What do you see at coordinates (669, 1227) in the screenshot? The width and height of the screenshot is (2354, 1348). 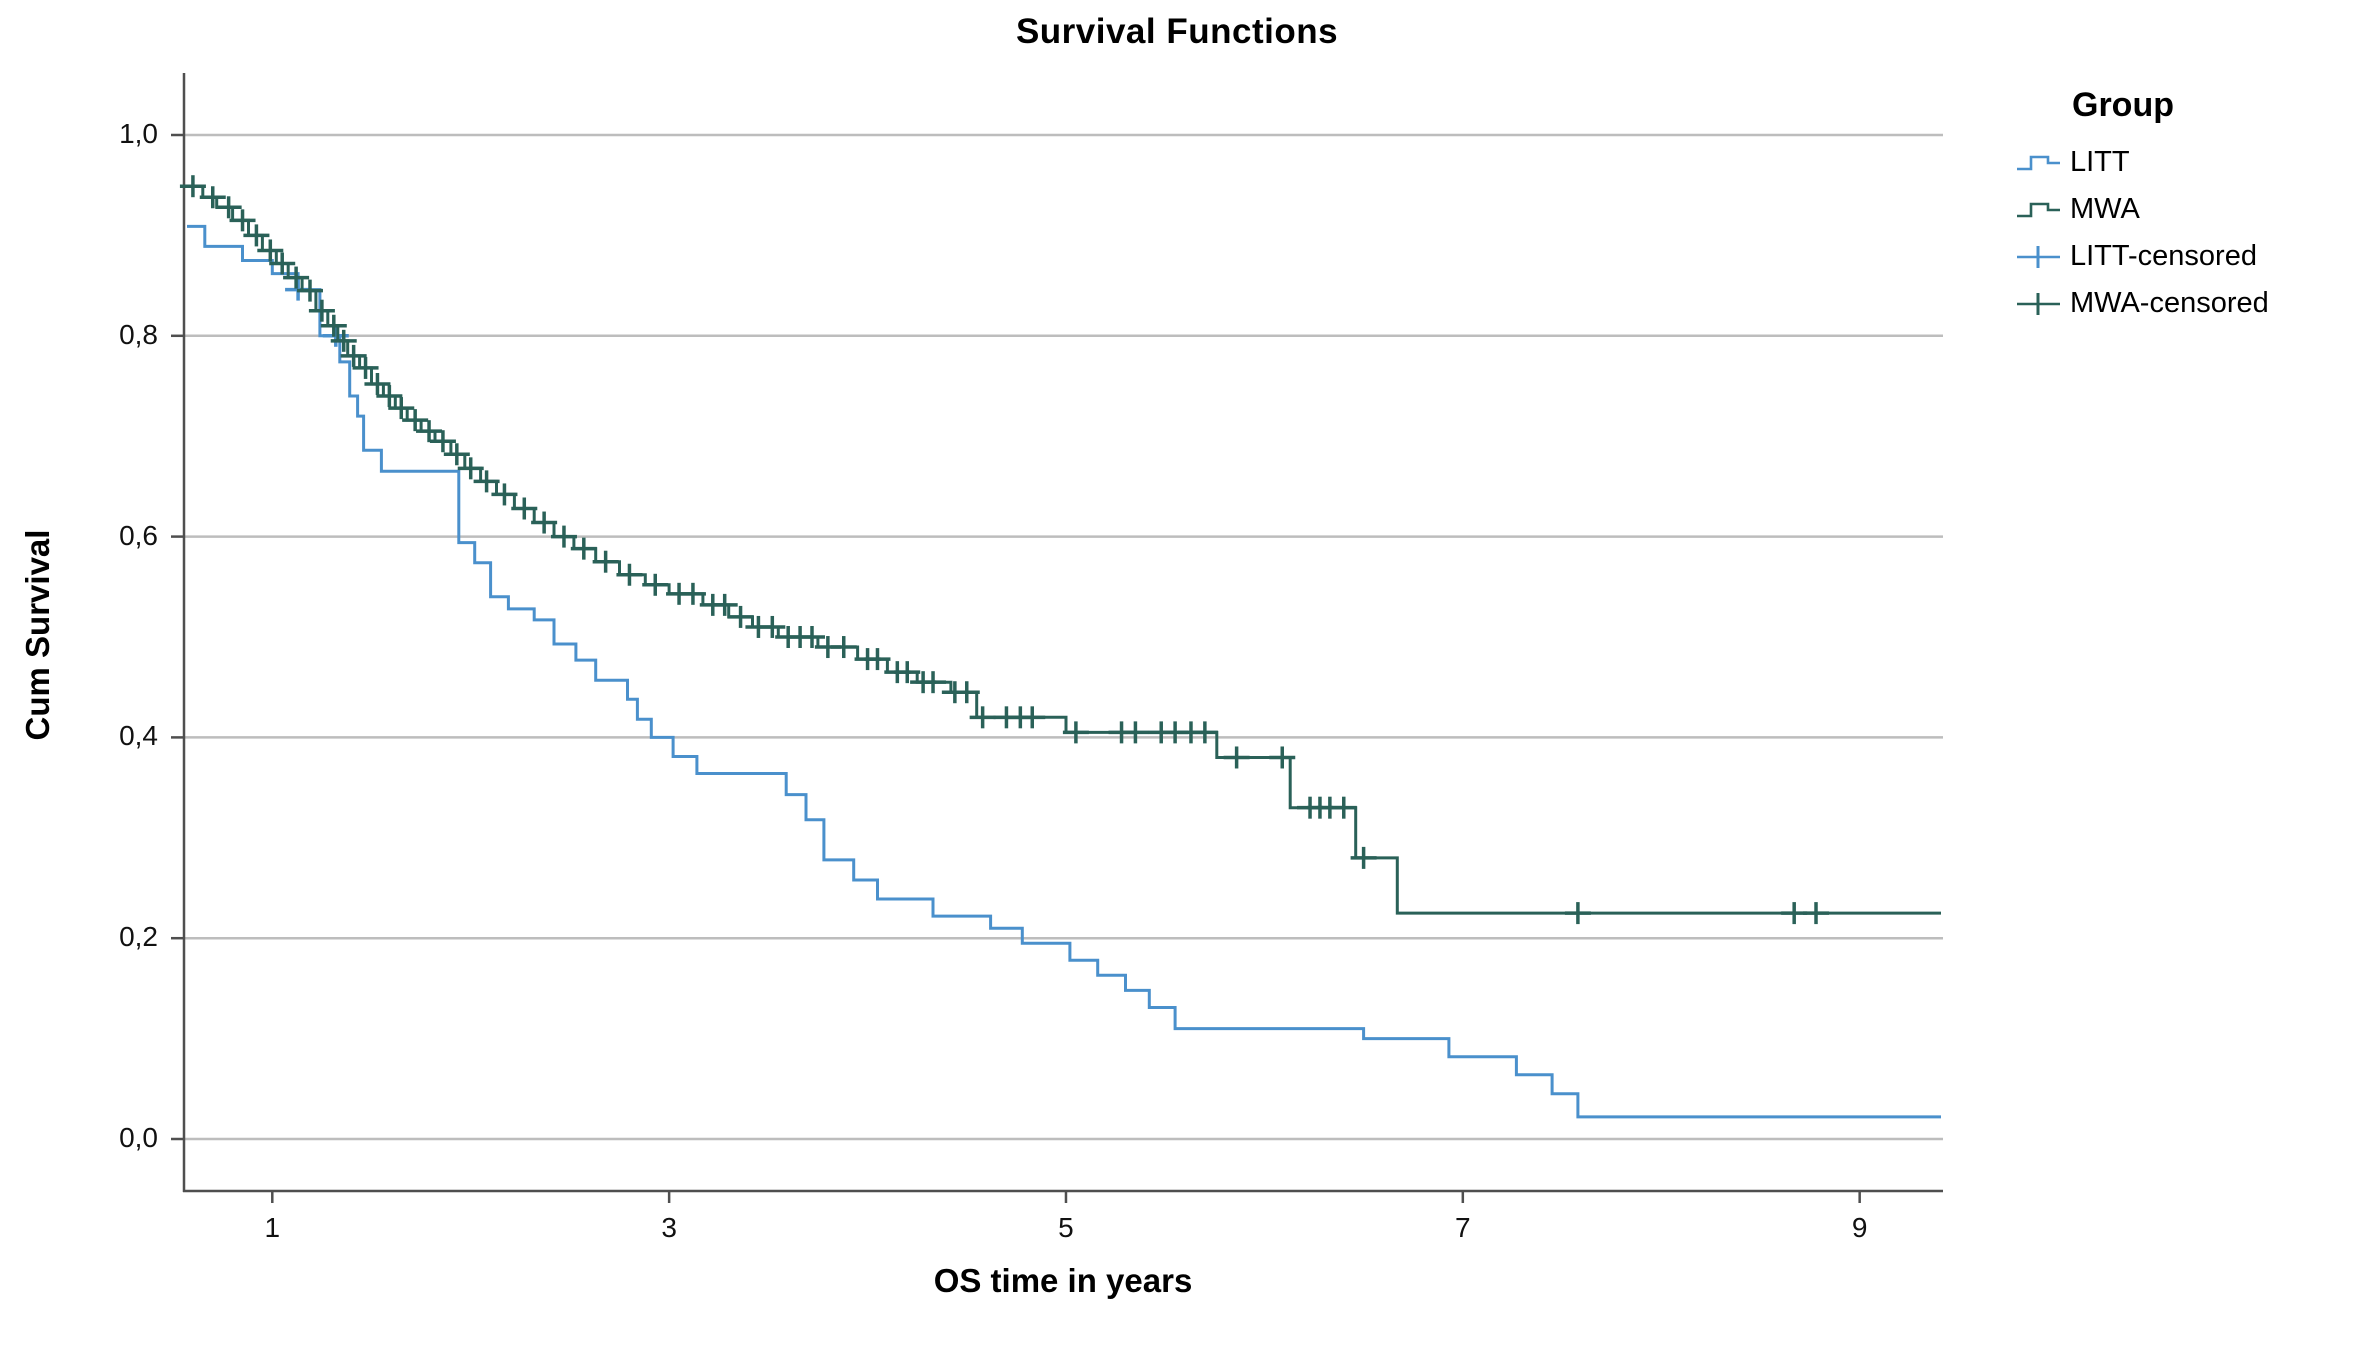 I see `x-tick-label: 3` at bounding box center [669, 1227].